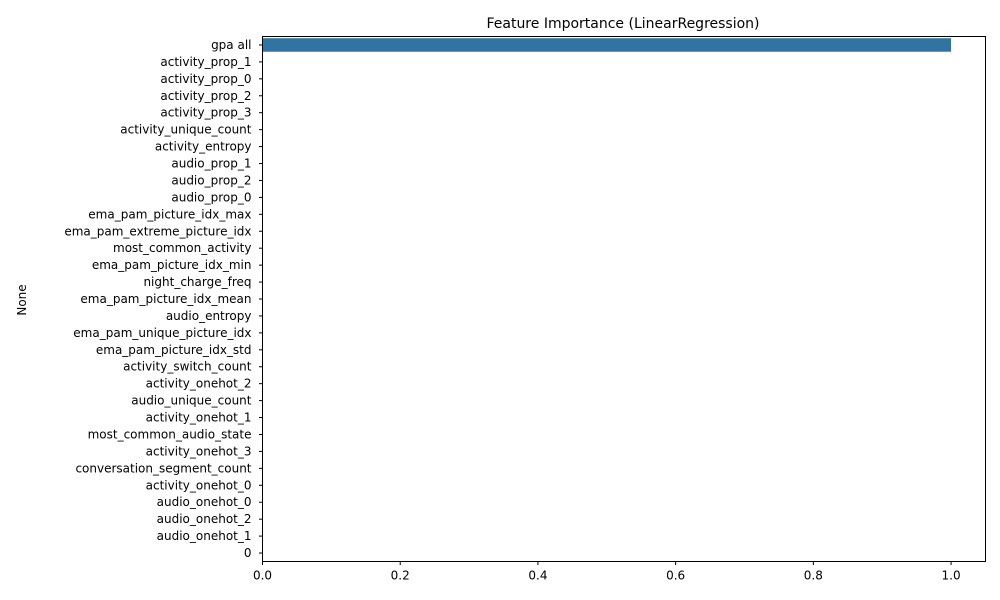 This screenshot has height=600, width=1000. Describe the element at coordinates (199, 418) in the screenshot. I see `y-tick-label: activity_onehot_1` at that location.